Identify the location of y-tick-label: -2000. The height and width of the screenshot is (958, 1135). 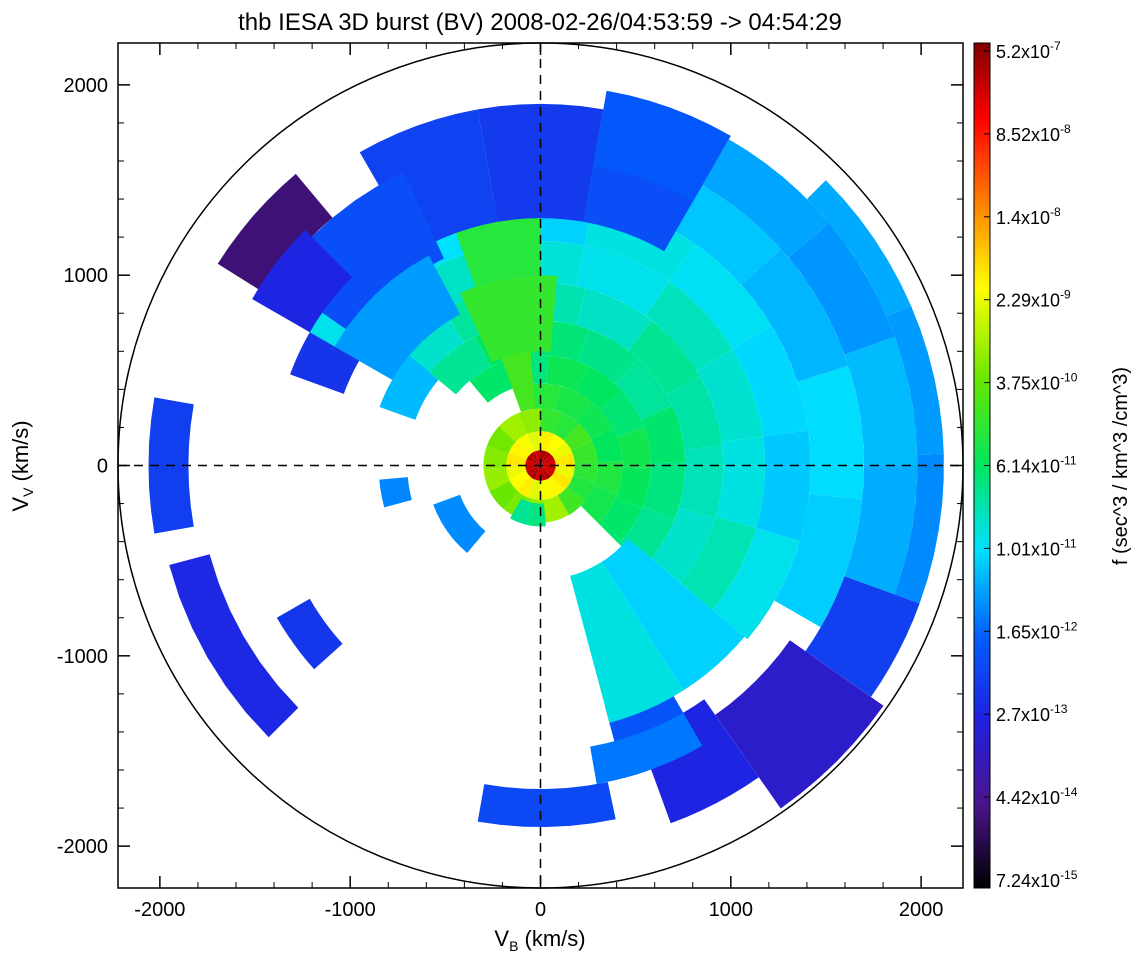
(82, 847).